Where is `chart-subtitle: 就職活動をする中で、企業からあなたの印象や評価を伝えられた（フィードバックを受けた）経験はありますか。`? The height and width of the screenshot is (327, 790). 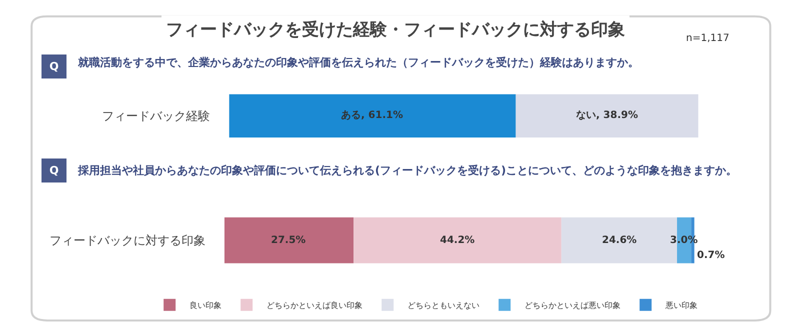 chart-subtitle: 就職活動をする中で、企業からあなたの印象や評価を伝えられた（フィードバックを受けた）経験はありますか。 is located at coordinates (358, 62).